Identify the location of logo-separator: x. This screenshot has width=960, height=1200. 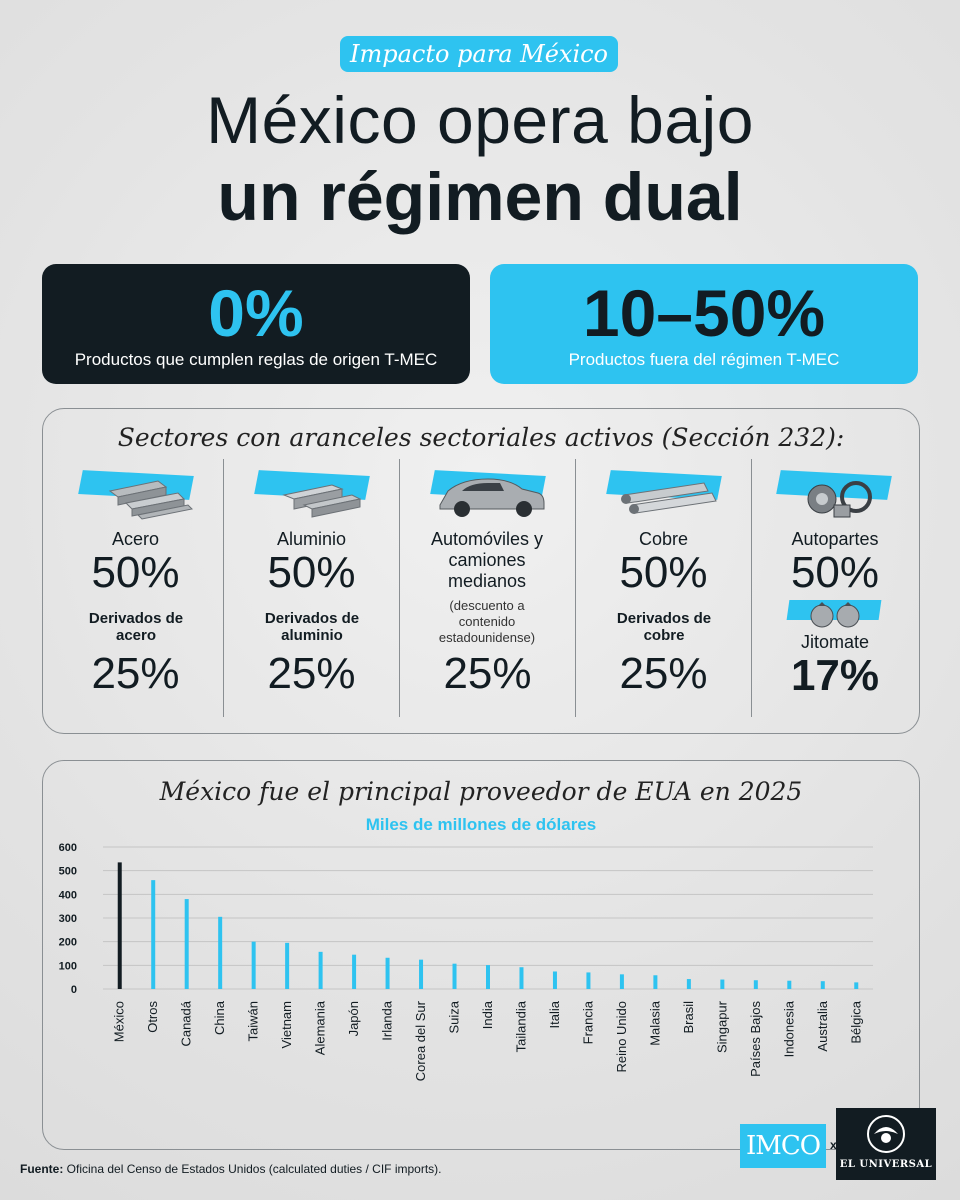
(833, 1145).